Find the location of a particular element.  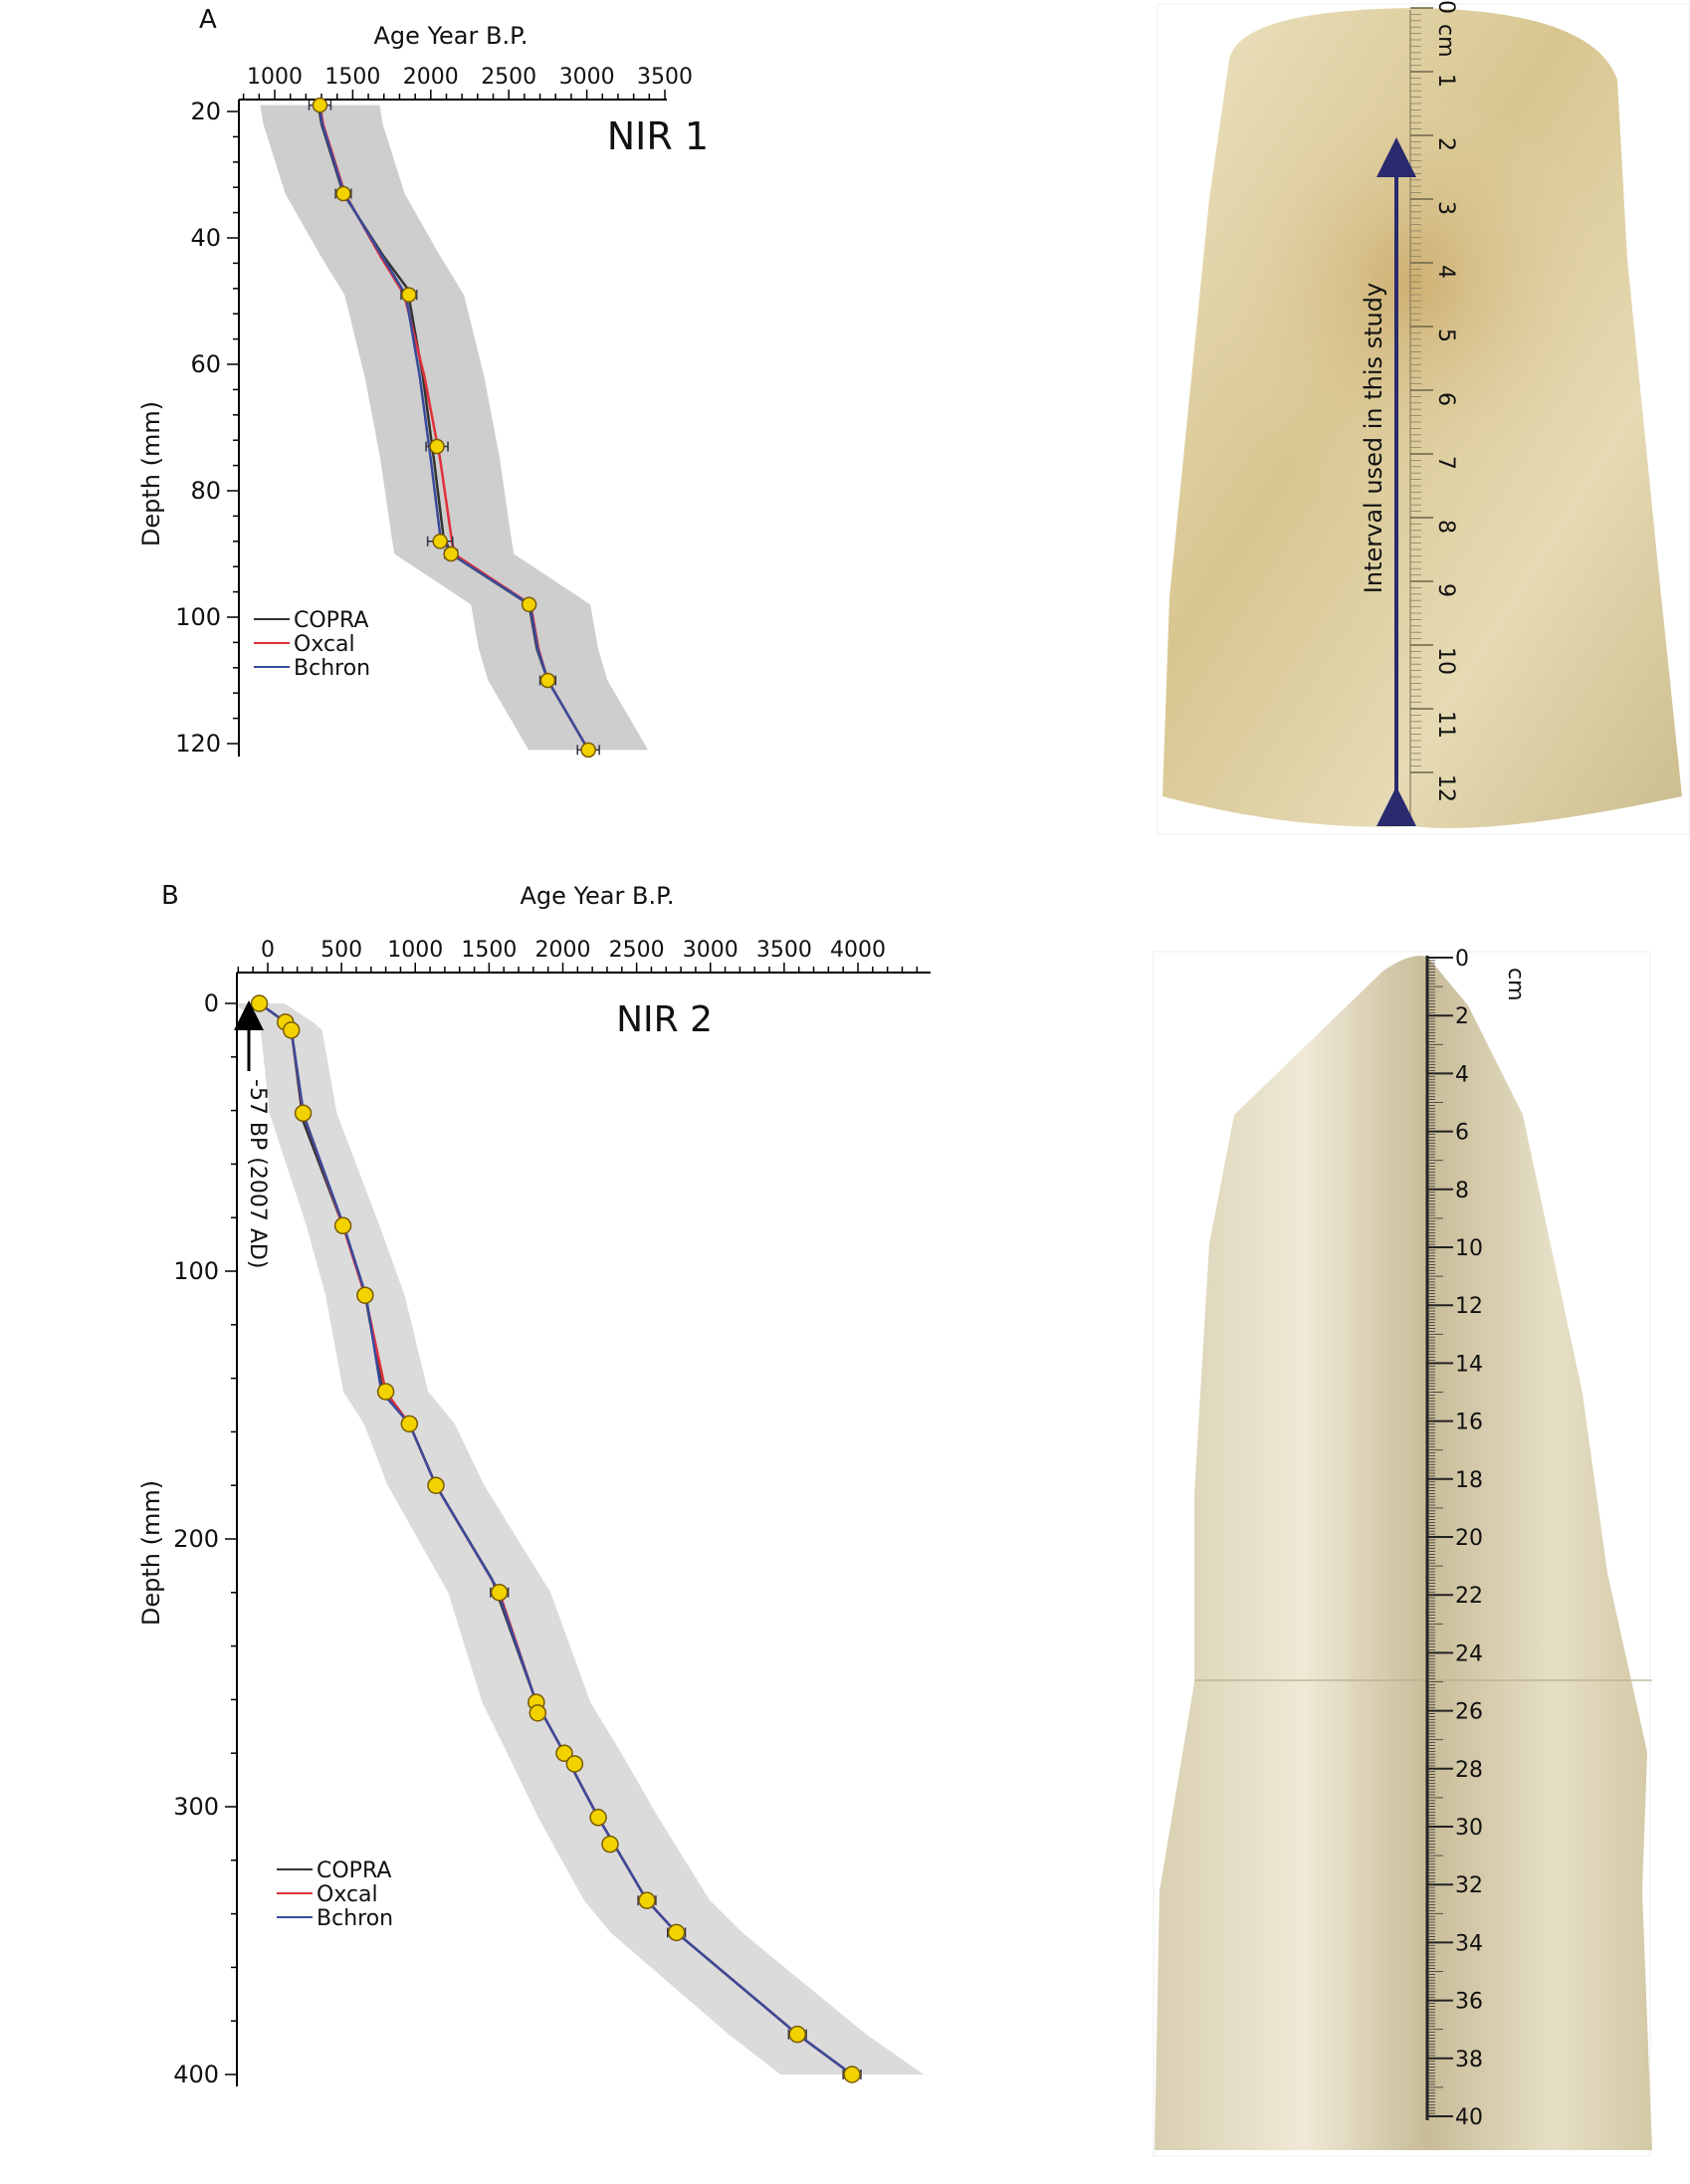

ruler-label-b: 22 is located at coordinates (1469, 1596).